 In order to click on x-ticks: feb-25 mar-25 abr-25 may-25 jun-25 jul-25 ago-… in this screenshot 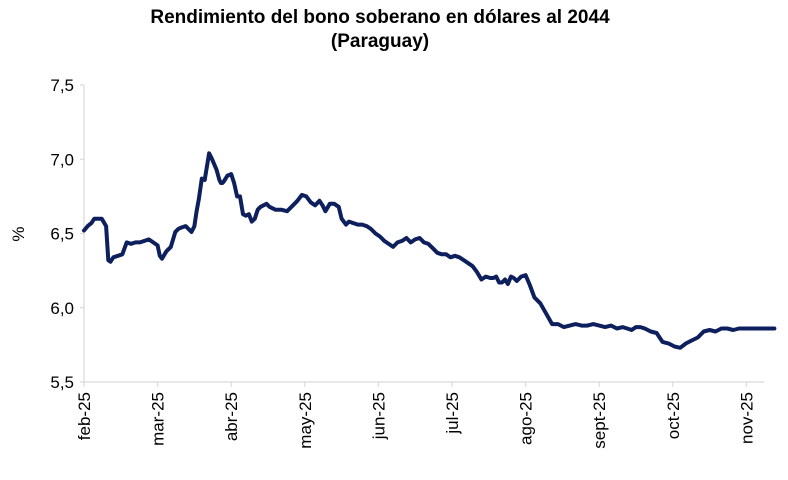, I will do `click(415, 415)`.